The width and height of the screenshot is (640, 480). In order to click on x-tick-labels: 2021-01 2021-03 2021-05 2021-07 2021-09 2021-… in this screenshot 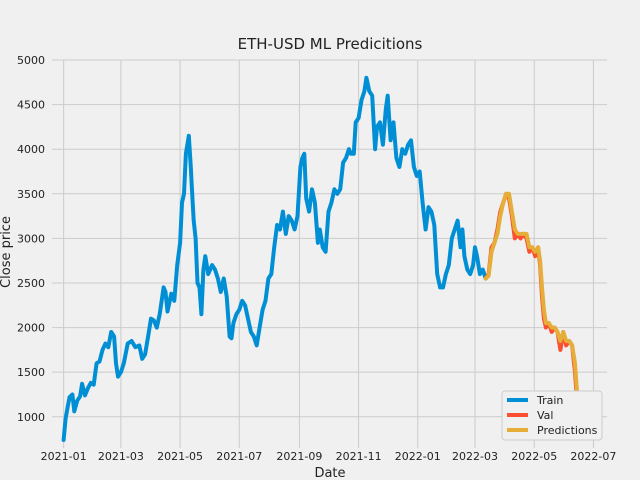, I will do `click(329, 456)`.